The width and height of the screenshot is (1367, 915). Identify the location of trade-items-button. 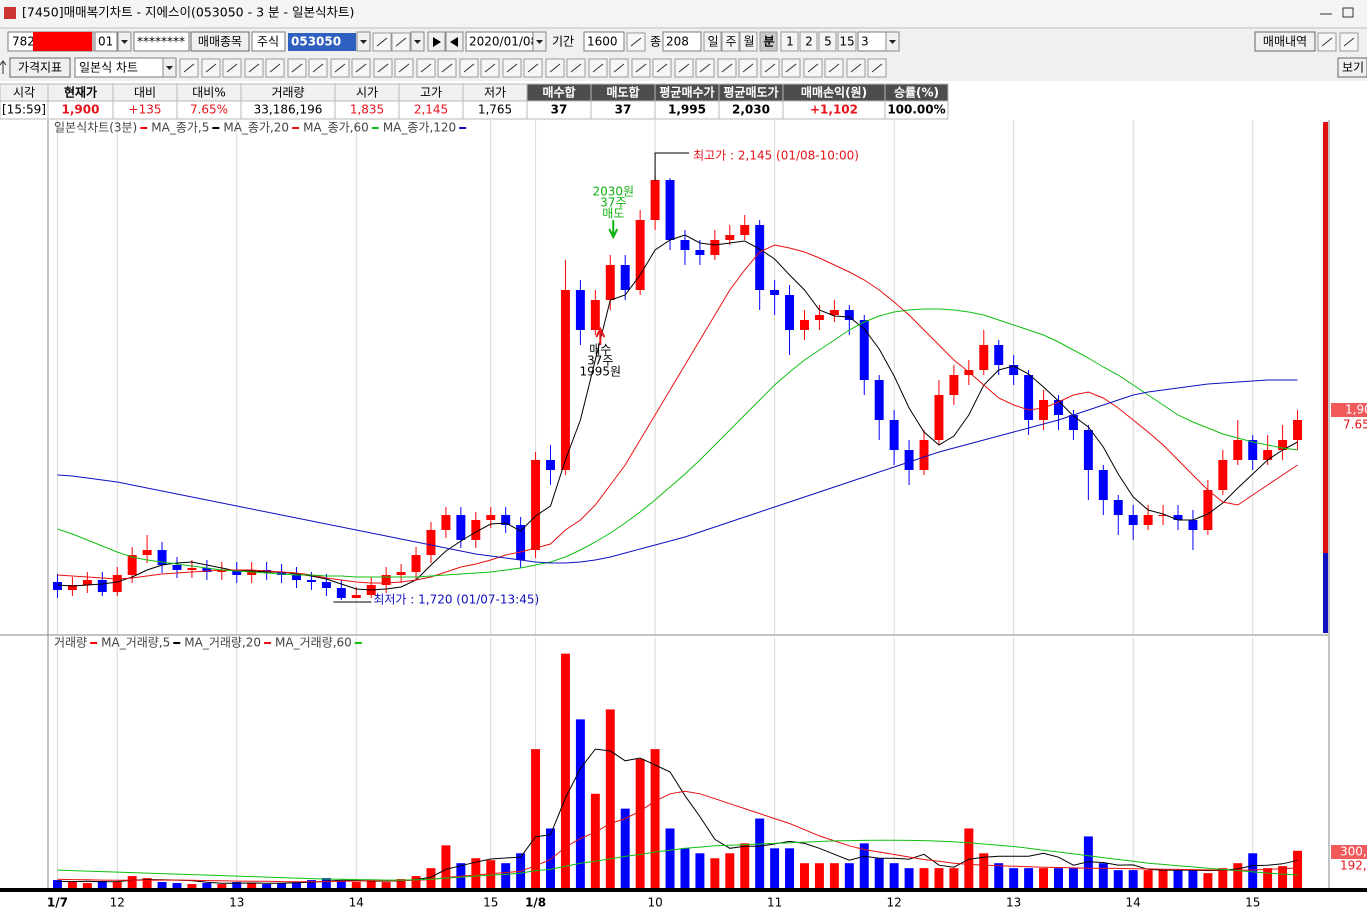
(220, 41).